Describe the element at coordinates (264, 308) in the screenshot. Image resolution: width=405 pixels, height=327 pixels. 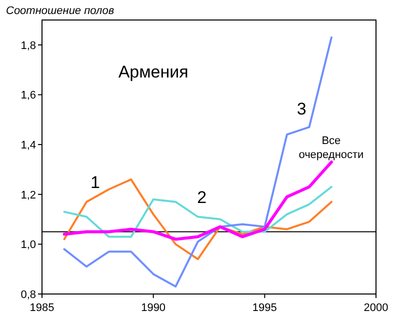
I see `x-tick-label: 1995` at that location.